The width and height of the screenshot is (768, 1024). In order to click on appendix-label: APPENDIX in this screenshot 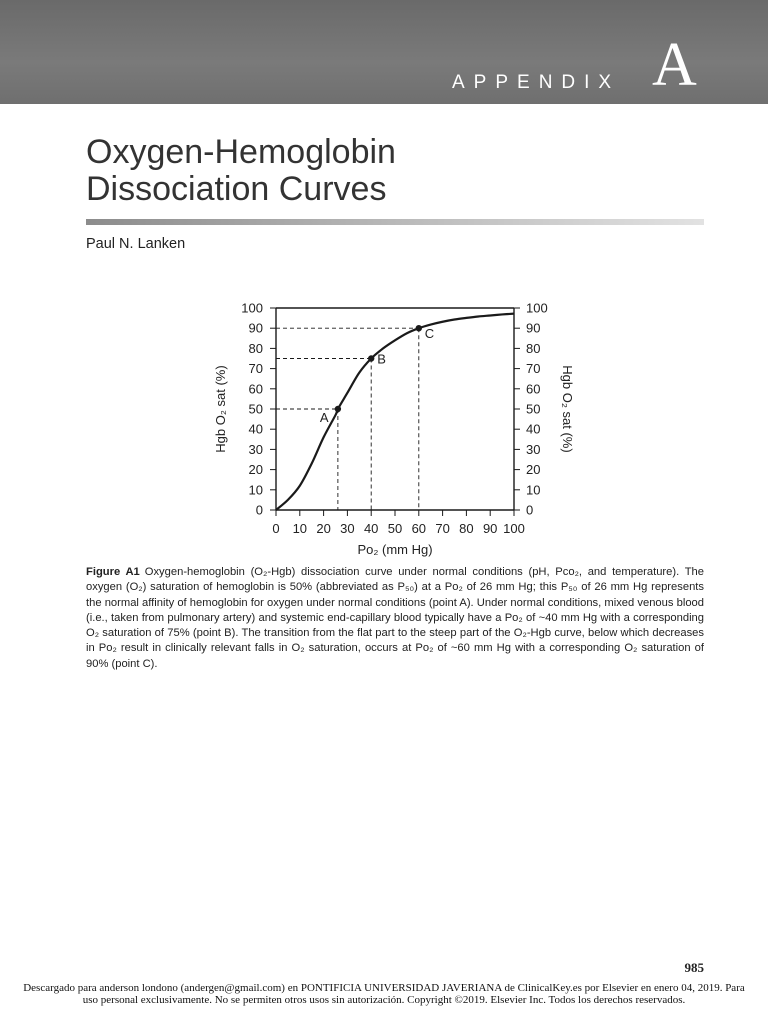, I will do `click(536, 82)`.